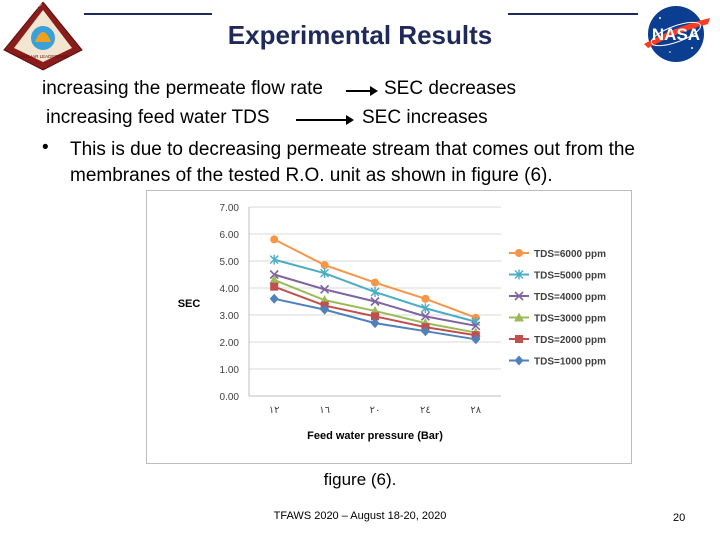 The width and height of the screenshot is (720, 540). Describe the element at coordinates (360, 516) in the screenshot. I see `footer-text: TFAWS 2020 – August 18-20, 2020` at that location.